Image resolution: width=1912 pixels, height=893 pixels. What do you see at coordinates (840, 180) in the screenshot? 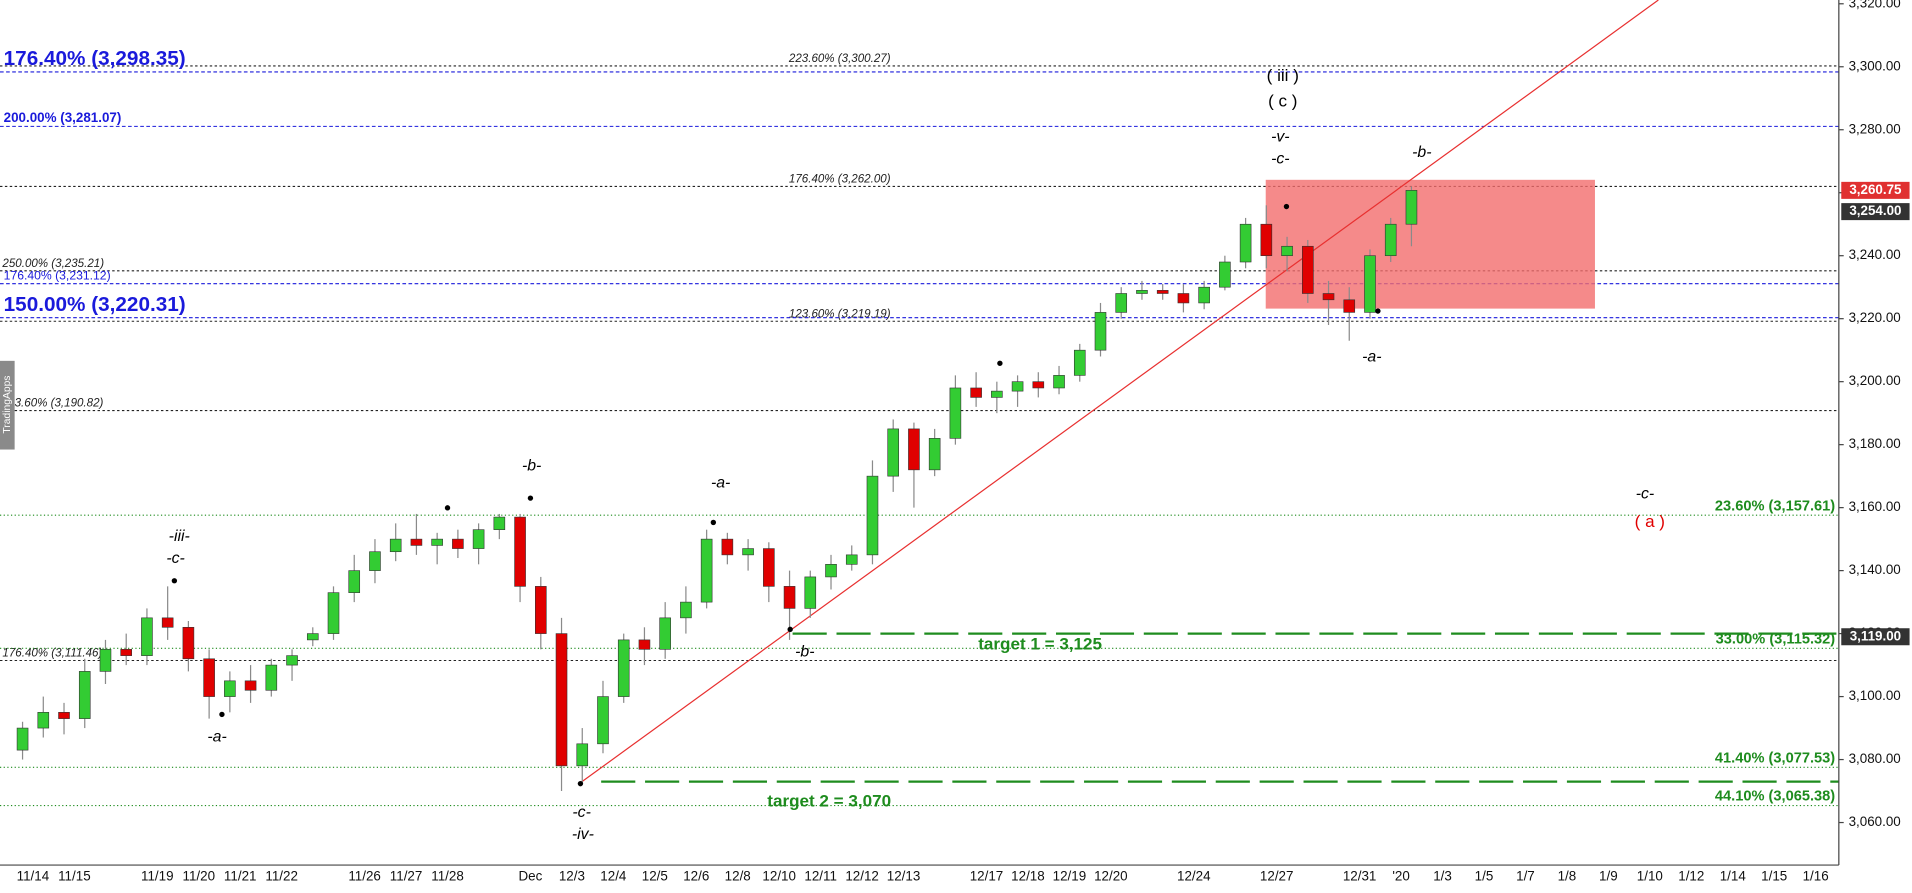
I see `level-label: 176.40% (3,262.00)` at bounding box center [840, 180].